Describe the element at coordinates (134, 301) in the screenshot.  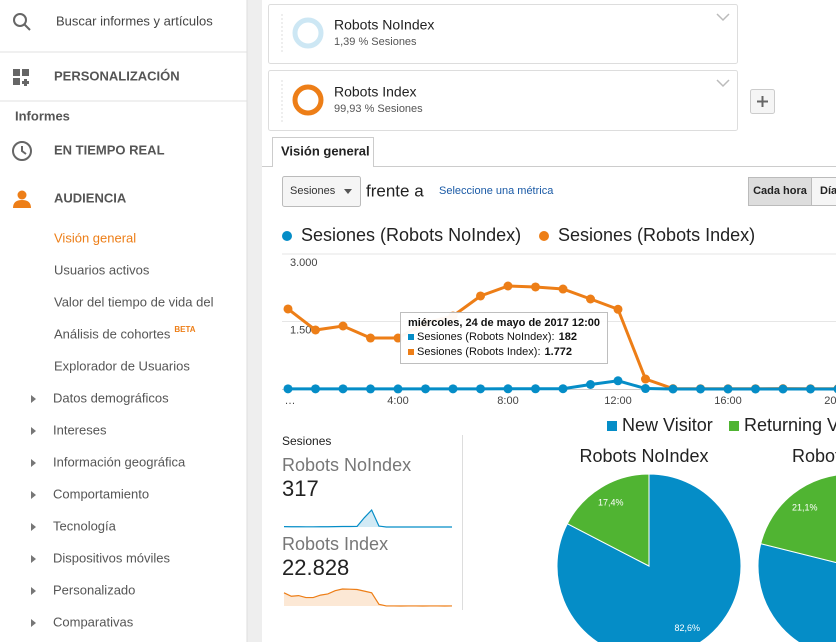
I see `nav-subitem: Valor del tiempo de vida del` at that location.